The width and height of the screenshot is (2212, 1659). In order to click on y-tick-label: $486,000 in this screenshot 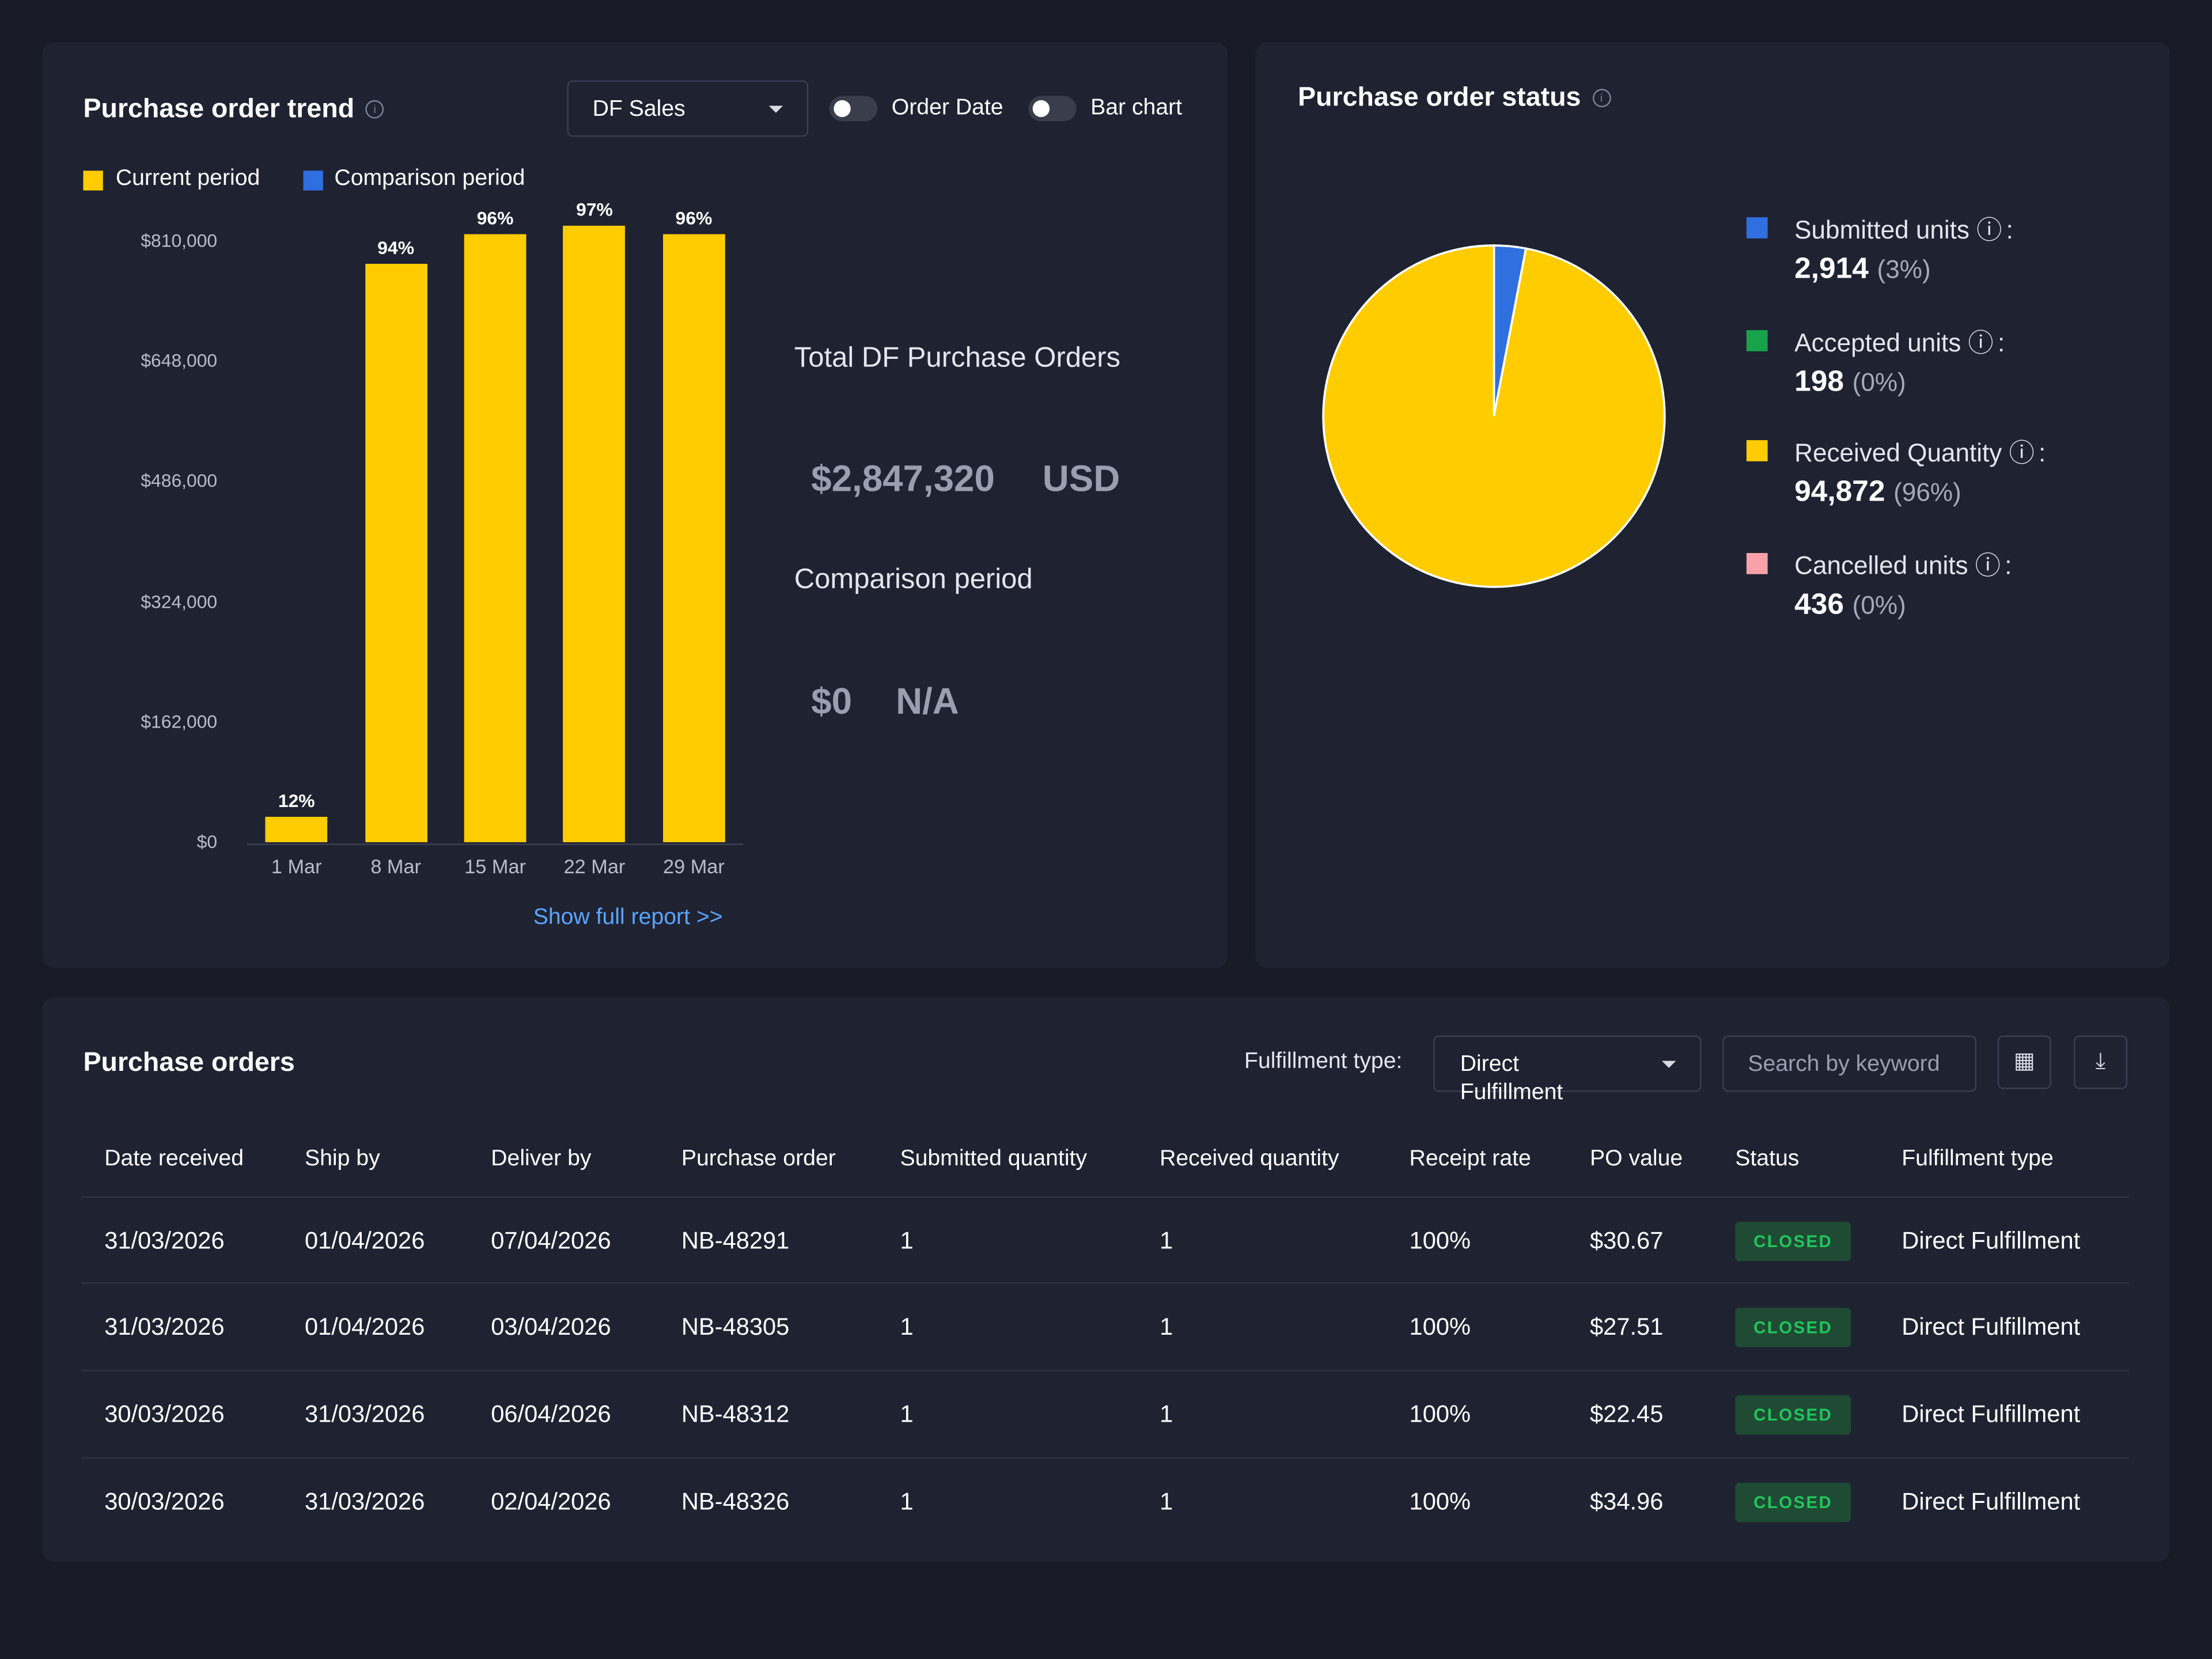, I will do `click(179, 481)`.